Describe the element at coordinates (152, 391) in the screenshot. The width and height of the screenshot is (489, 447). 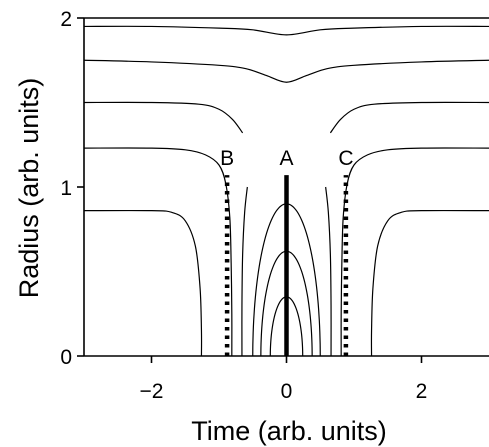
I see `x-tick-label: −2` at that location.